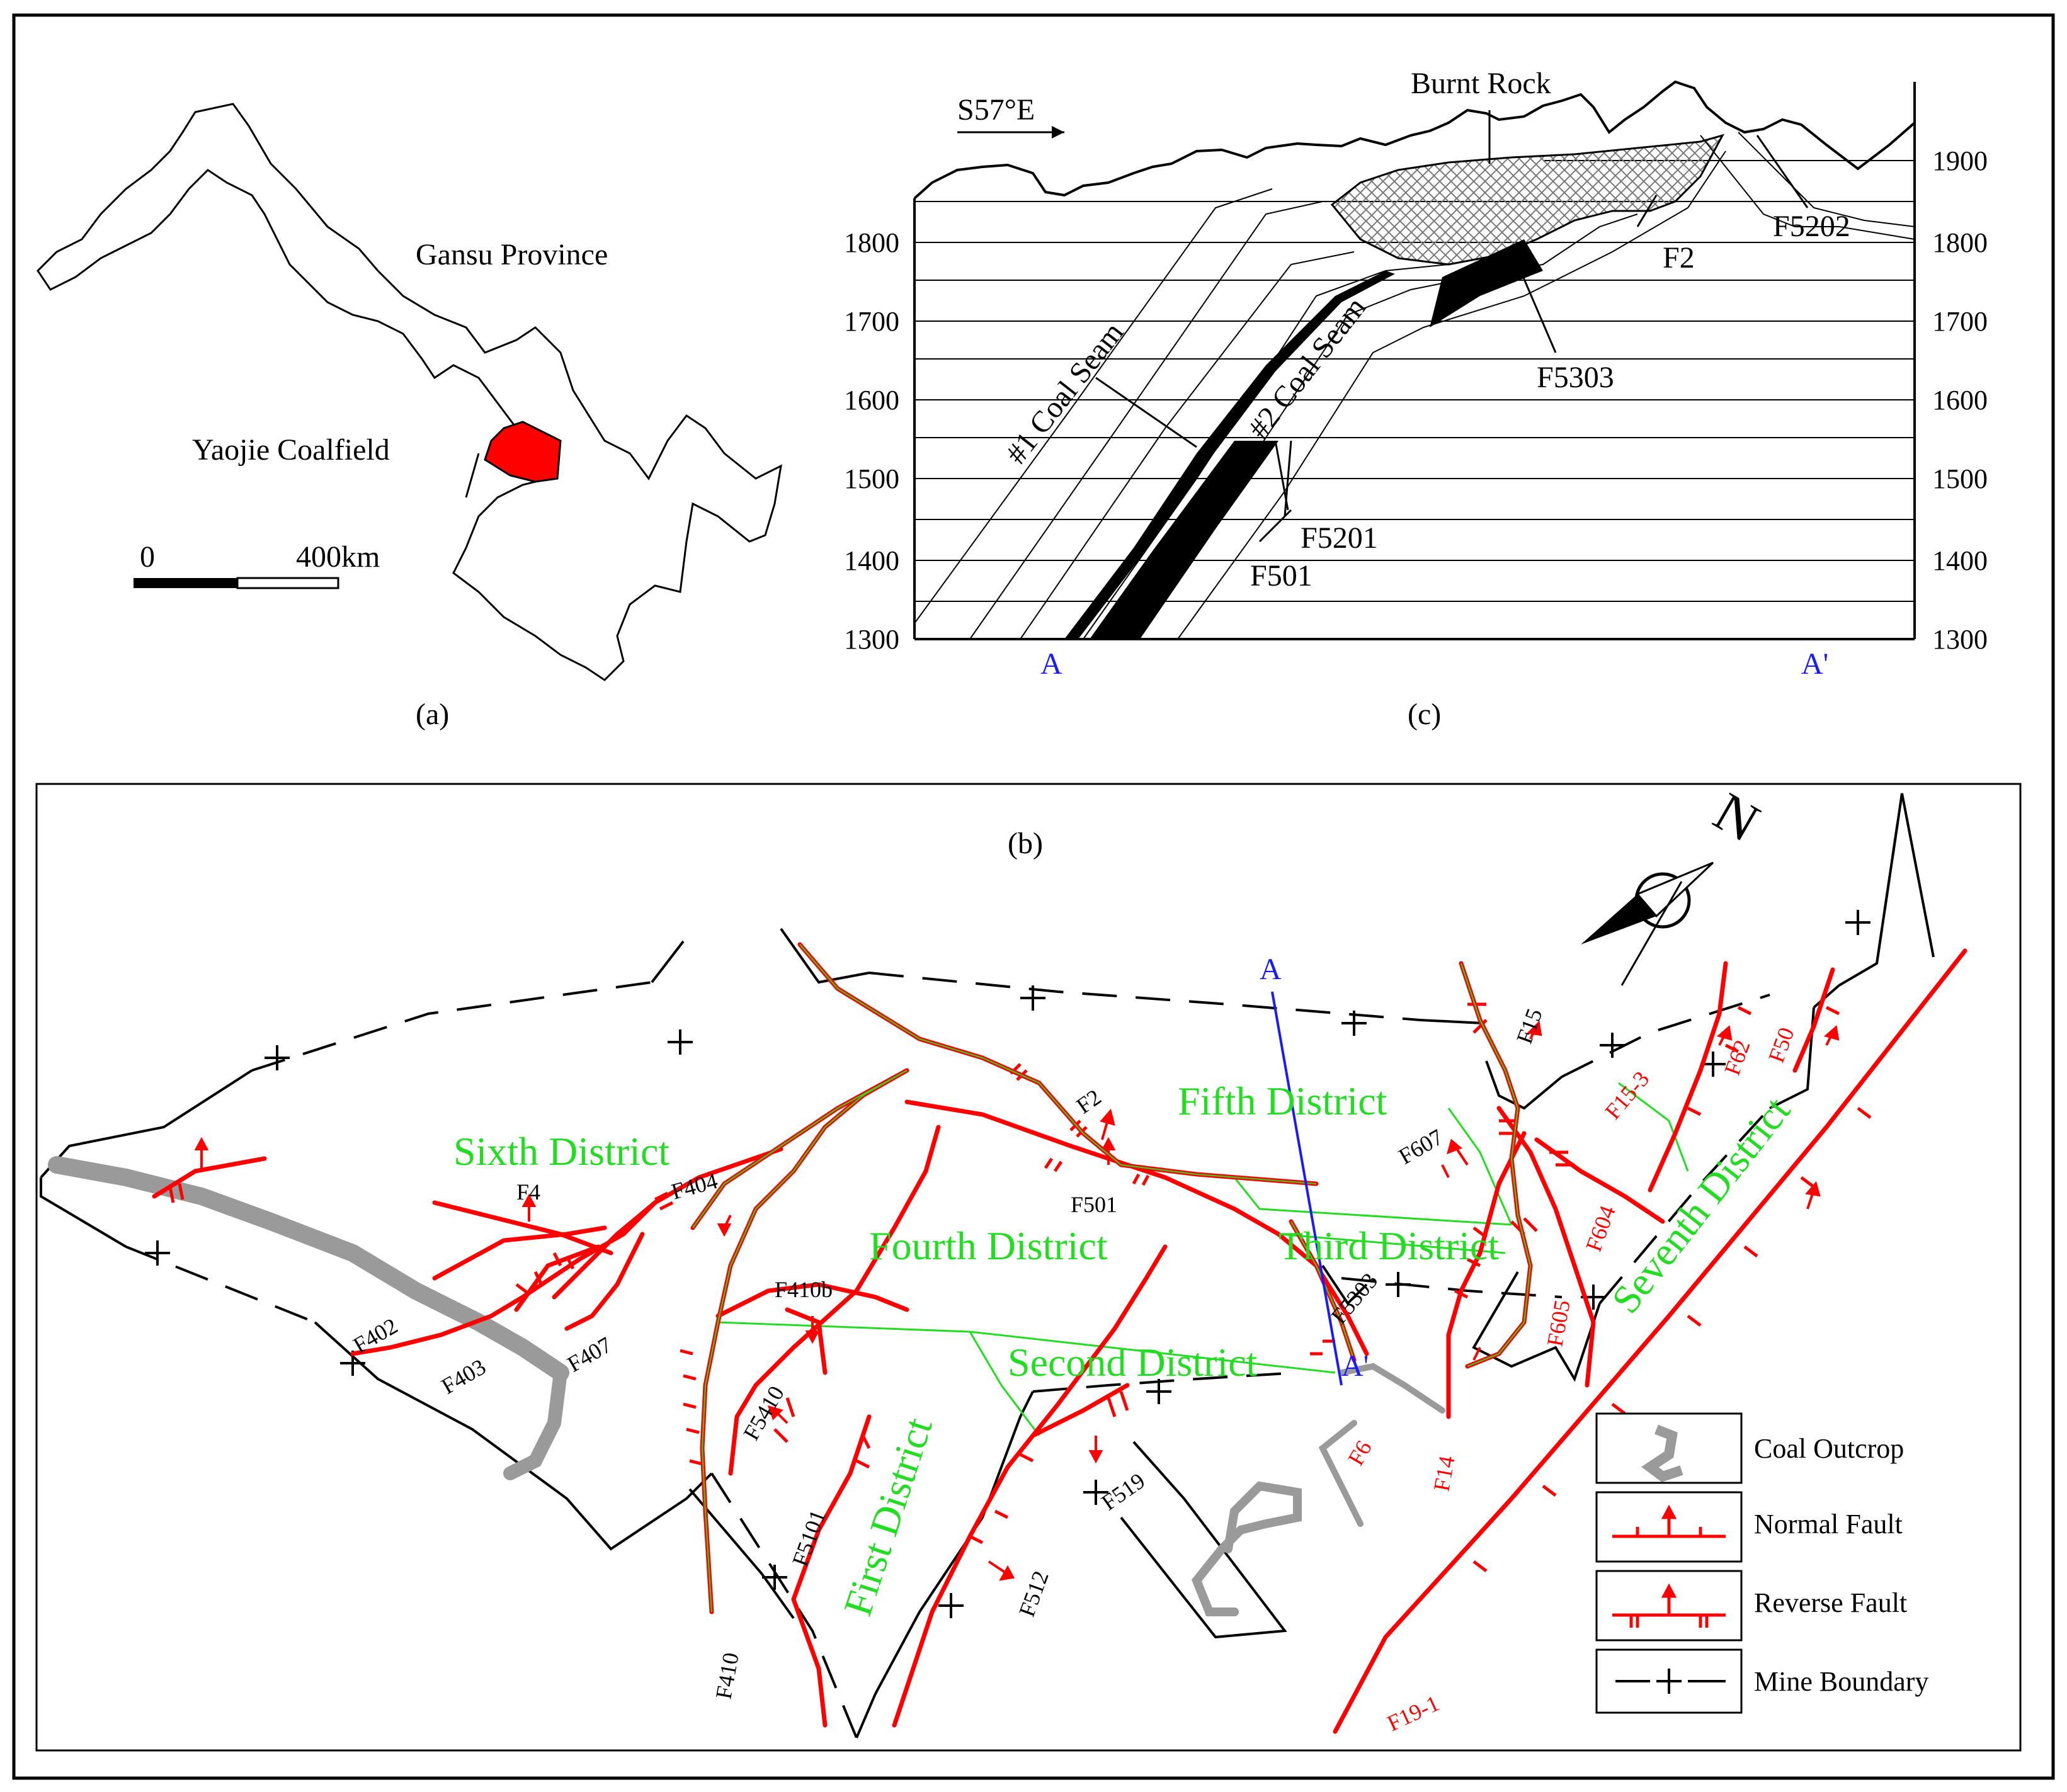  What do you see at coordinates (287, 583) in the screenshot?
I see `scale-bar-white` at bounding box center [287, 583].